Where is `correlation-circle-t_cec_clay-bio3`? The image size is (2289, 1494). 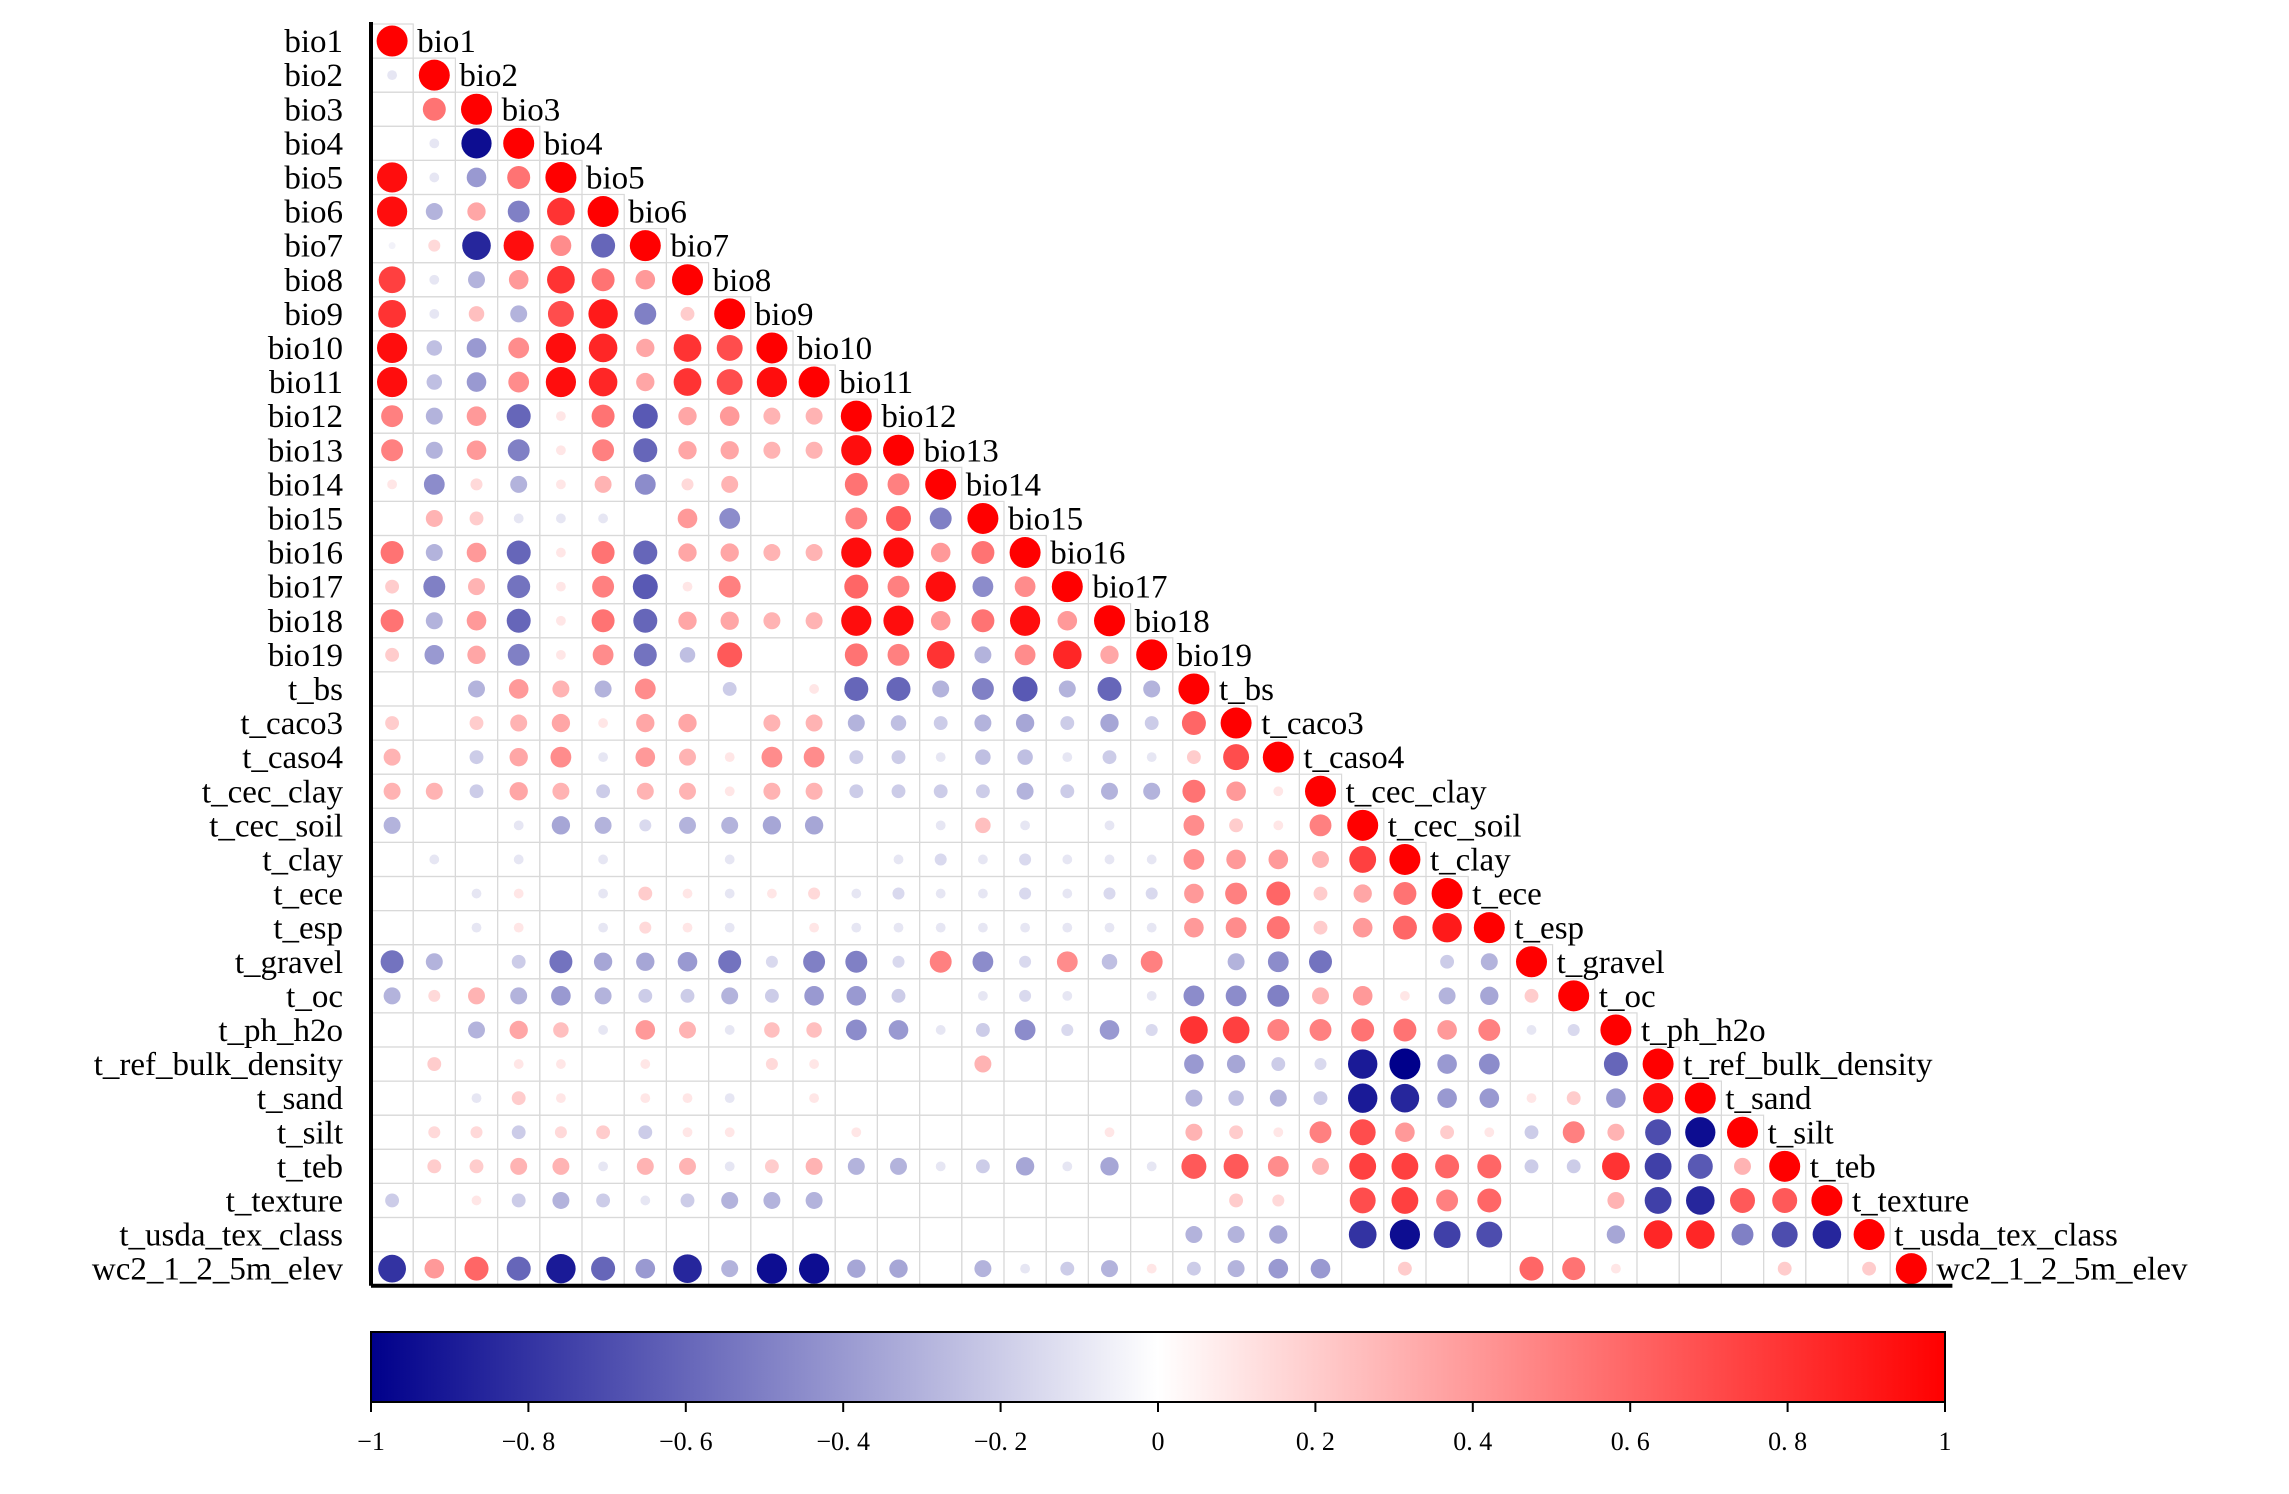
correlation-circle-t_cec_clay-bio3 is located at coordinates (476, 791).